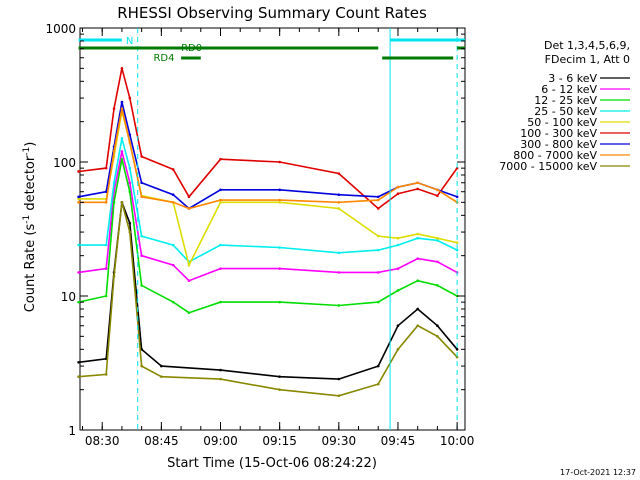 This screenshot has width=640, height=480. I want to click on x-tick-label: 09:00, so click(220, 441).